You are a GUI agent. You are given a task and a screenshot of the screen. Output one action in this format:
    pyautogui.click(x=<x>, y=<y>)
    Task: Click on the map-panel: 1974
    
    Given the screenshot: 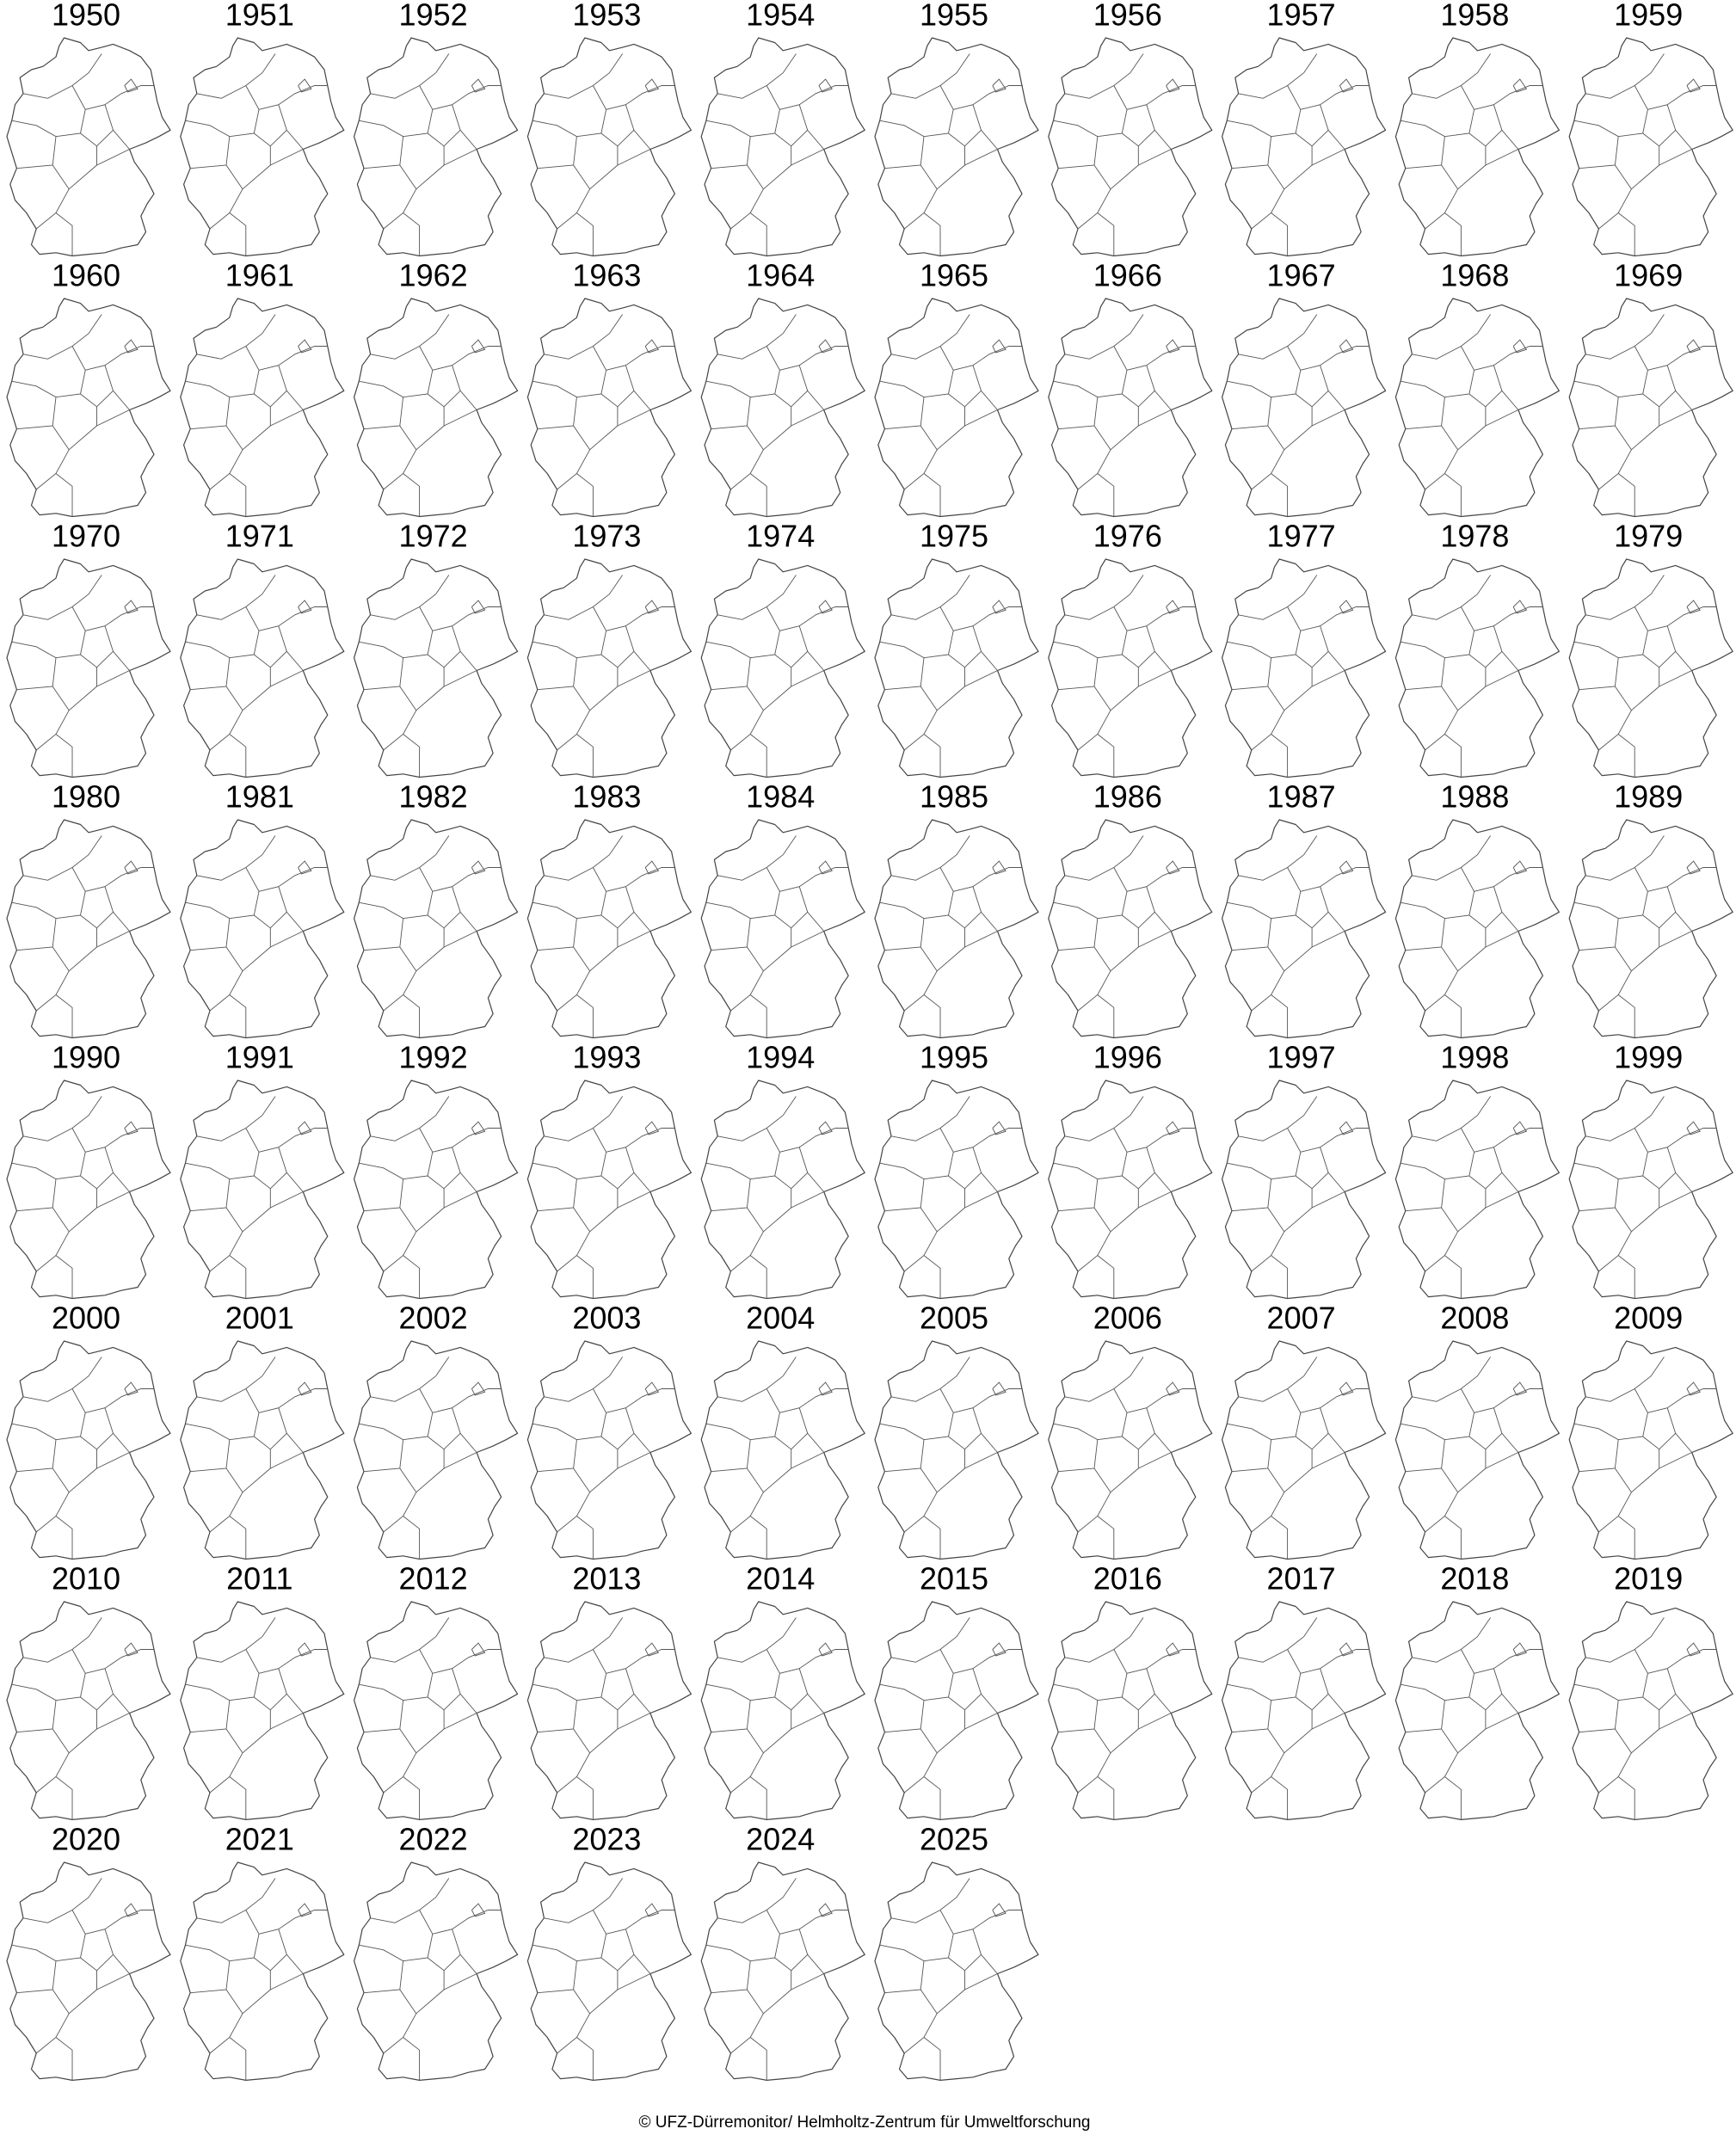 What is the action you would take?
    pyautogui.click(x=782, y=648)
    